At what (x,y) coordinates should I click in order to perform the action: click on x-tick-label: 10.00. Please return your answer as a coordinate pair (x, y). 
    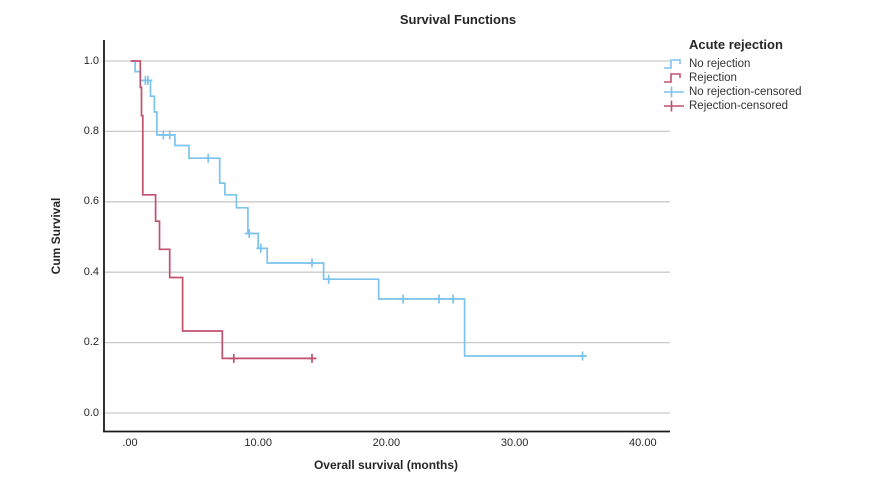
    Looking at the image, I should click on (258, 443).